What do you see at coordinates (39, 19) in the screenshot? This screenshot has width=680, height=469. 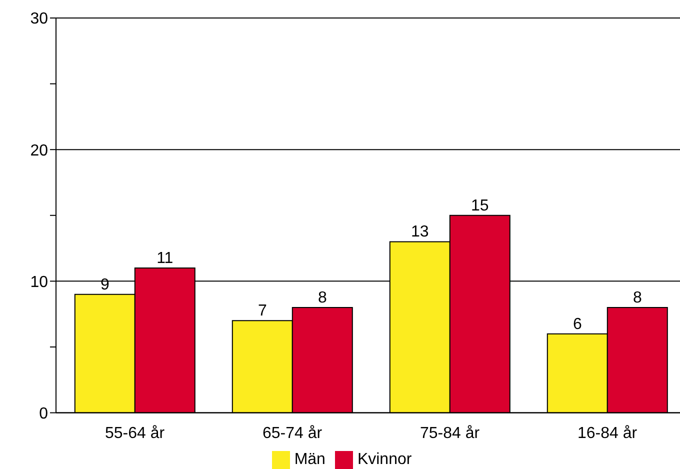 I see `y-tick-label: 30` at bounding box center [39, 19].